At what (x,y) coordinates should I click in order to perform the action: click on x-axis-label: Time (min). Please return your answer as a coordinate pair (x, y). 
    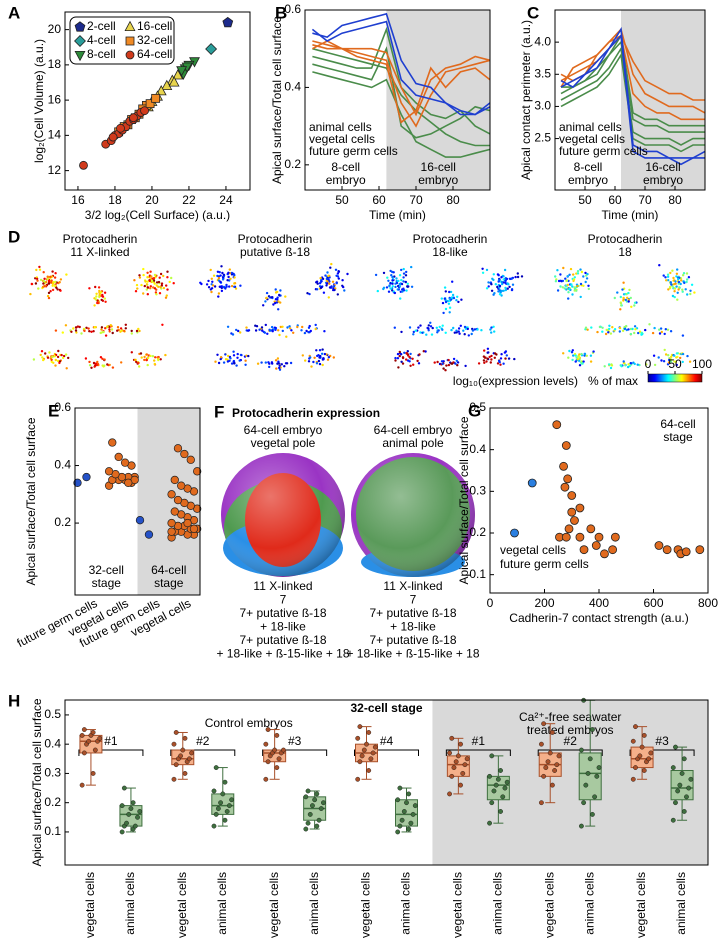
    Looking at the image, I should click on (397, 215).